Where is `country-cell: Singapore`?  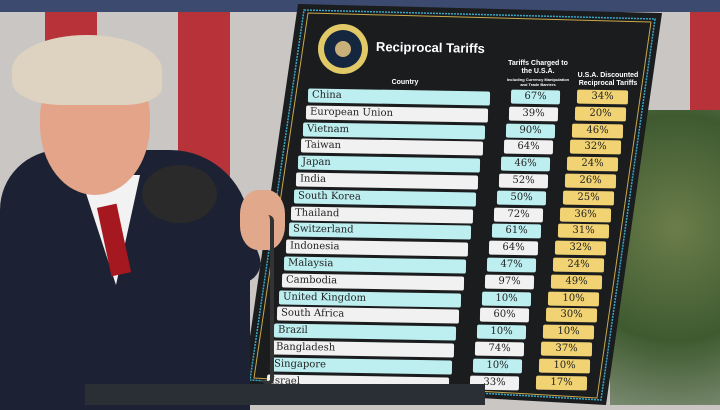 country-cell: Singapore is located at coordinates (360, 366).